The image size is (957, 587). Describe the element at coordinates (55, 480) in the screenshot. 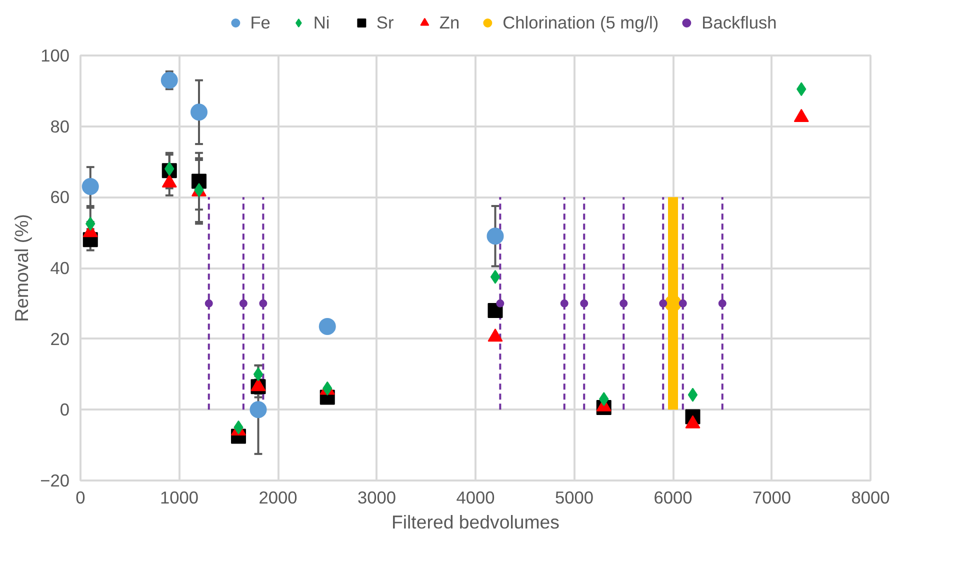

I see `y-tick-label: −20` at that location.